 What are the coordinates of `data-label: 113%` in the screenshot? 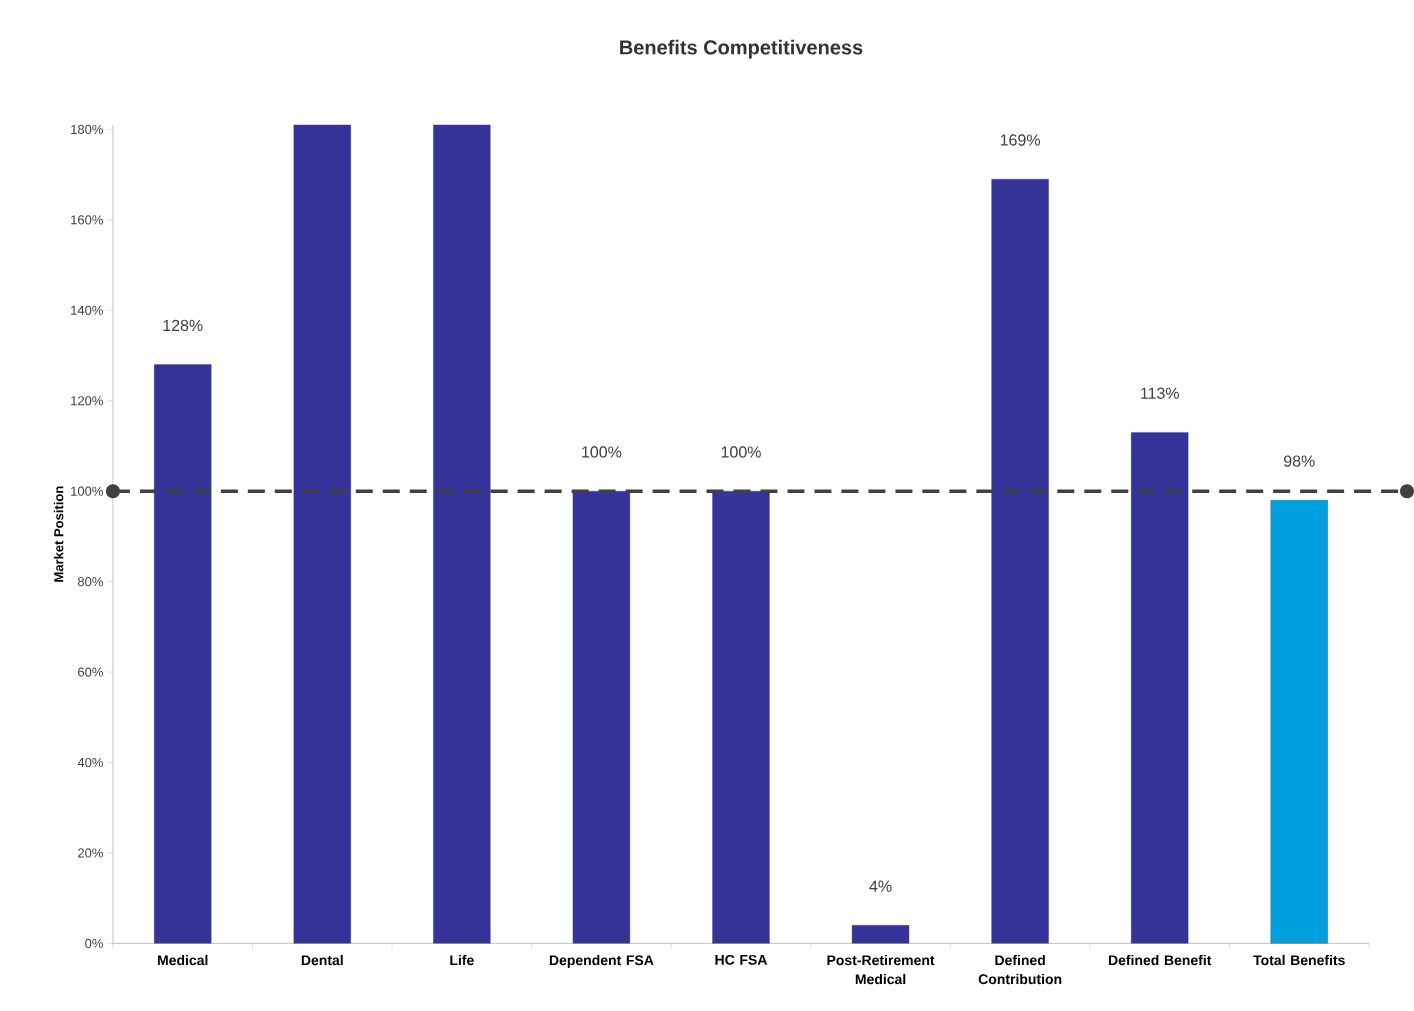 It's located at (1160, 393).